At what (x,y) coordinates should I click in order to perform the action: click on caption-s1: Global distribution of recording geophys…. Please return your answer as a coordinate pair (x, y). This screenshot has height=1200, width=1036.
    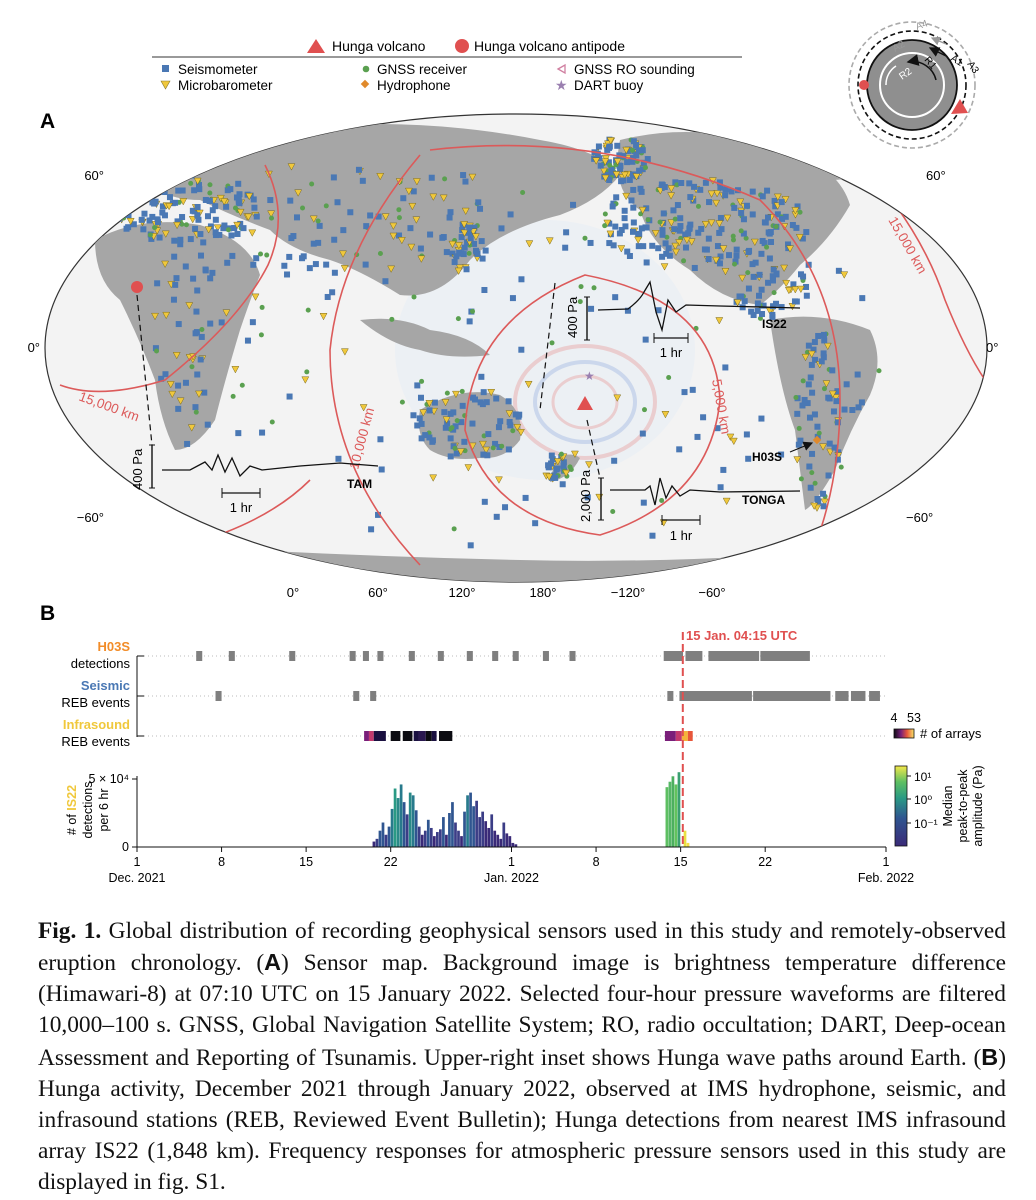
    Looking at the image, I should click on (522, 947).